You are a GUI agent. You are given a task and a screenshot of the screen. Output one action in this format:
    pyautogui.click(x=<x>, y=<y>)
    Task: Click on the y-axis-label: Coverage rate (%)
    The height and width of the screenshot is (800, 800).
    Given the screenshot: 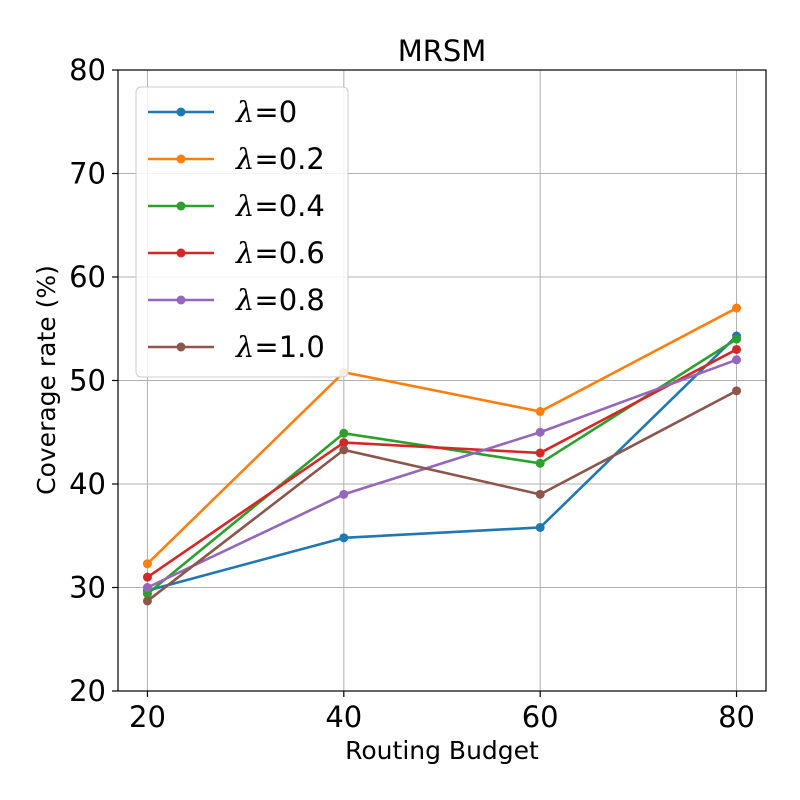 What is the action you would take?
    pyautogui.click(x=46, y=380)
    